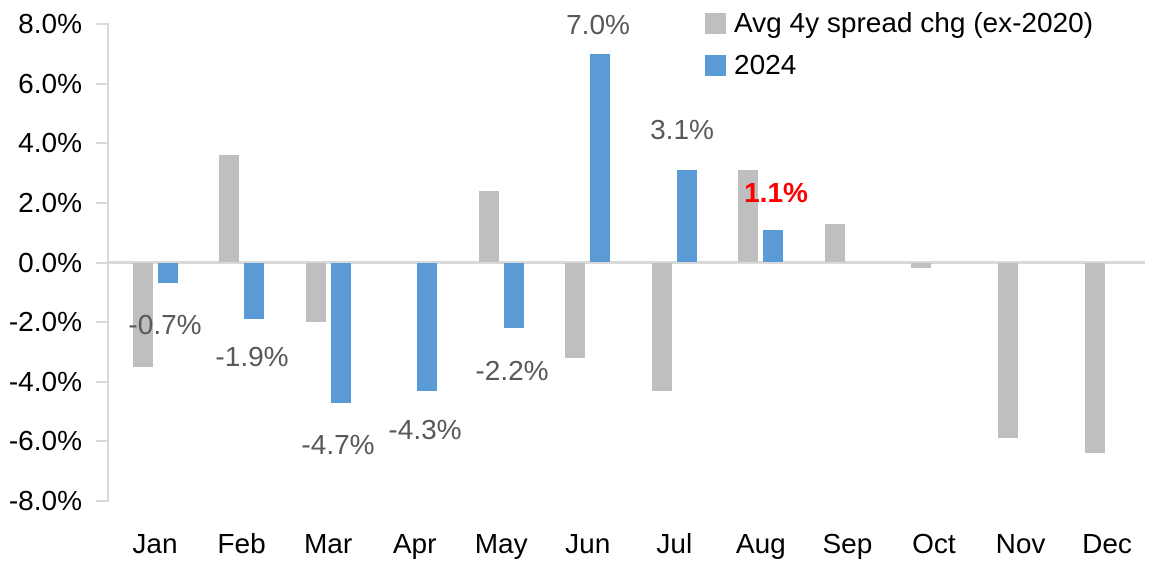 Image resolution: width=1152 pixels, height=570 pixels. Describe the element at coordinates (626, 262) in the screenshot. I see `zero-baseline` at that location.